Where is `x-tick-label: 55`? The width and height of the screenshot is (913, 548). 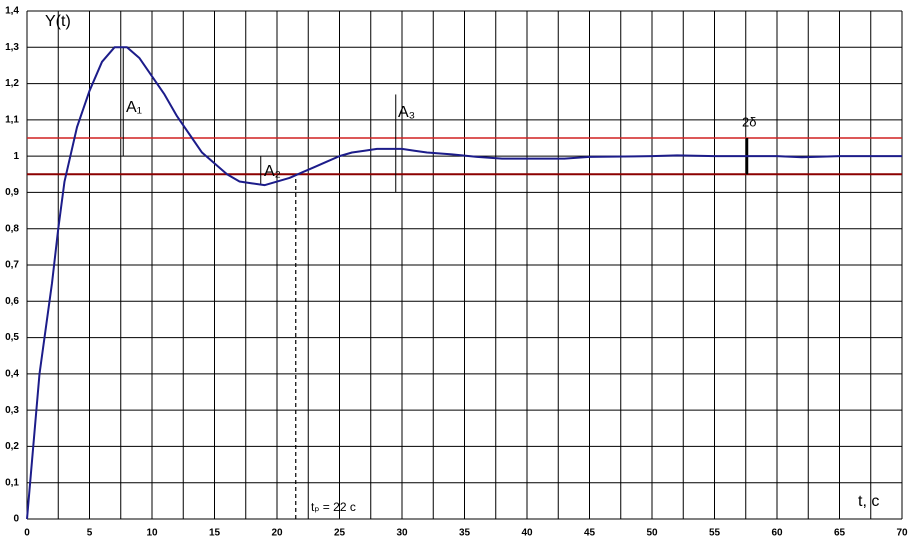 x-tick-label: 55 is located at coordinates (715, 533).